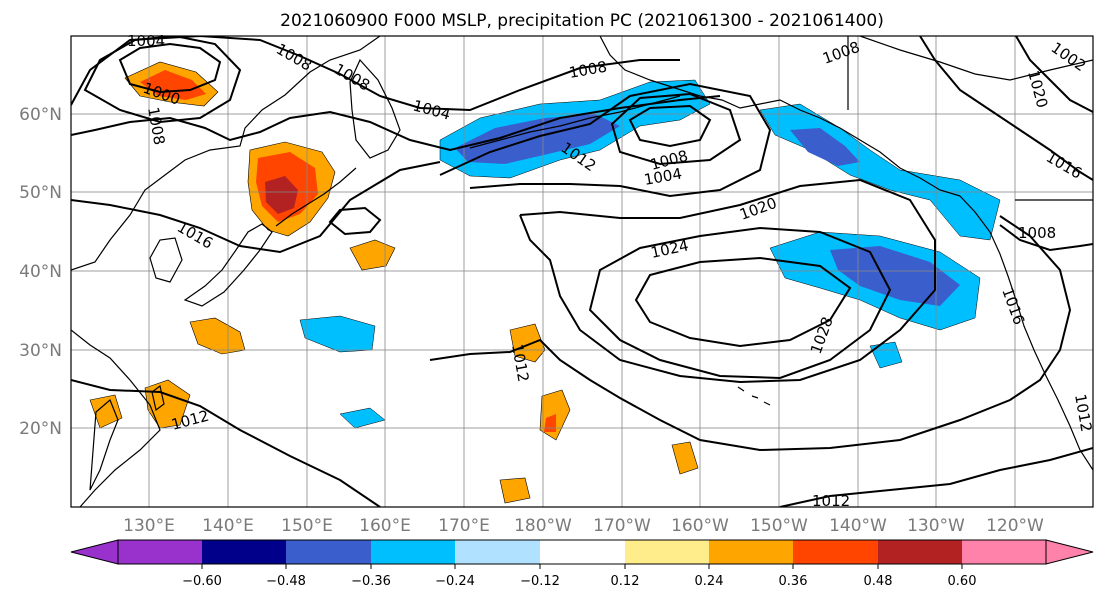 The height and width of the screenshot is (601, 1105). Describe the element at coordinates (158, 398) in the screenshot. I see `taiwan-coastline` at that location.